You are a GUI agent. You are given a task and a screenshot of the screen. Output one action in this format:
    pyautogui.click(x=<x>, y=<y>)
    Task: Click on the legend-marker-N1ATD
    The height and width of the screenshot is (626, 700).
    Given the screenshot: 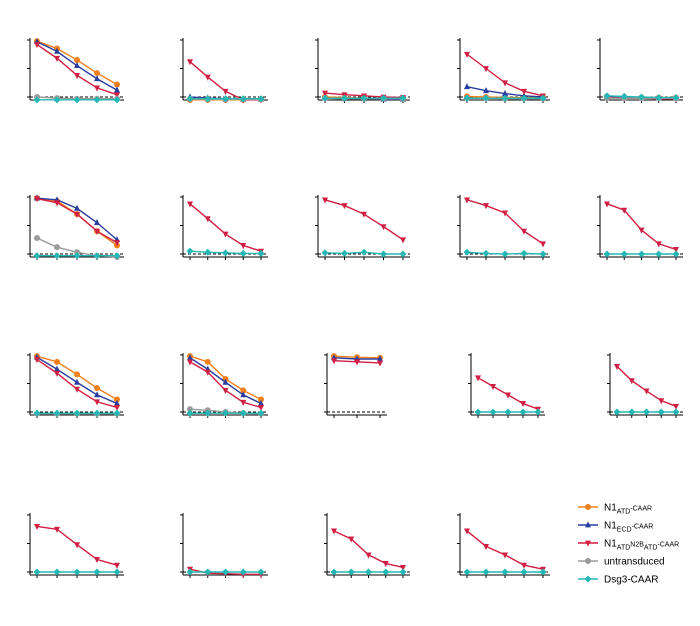 What is the action you would take?
    pyautogui.click(x=588, y=507)
    